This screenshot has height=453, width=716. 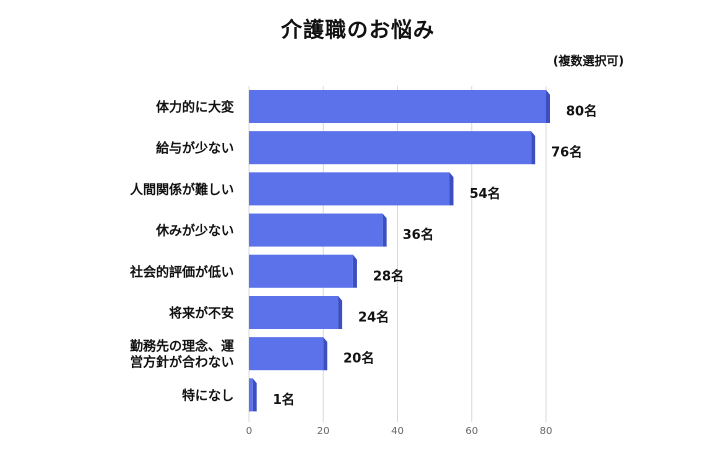 I want to click on chart-title: 介護職のお悩み, so click(x=358, y=30).